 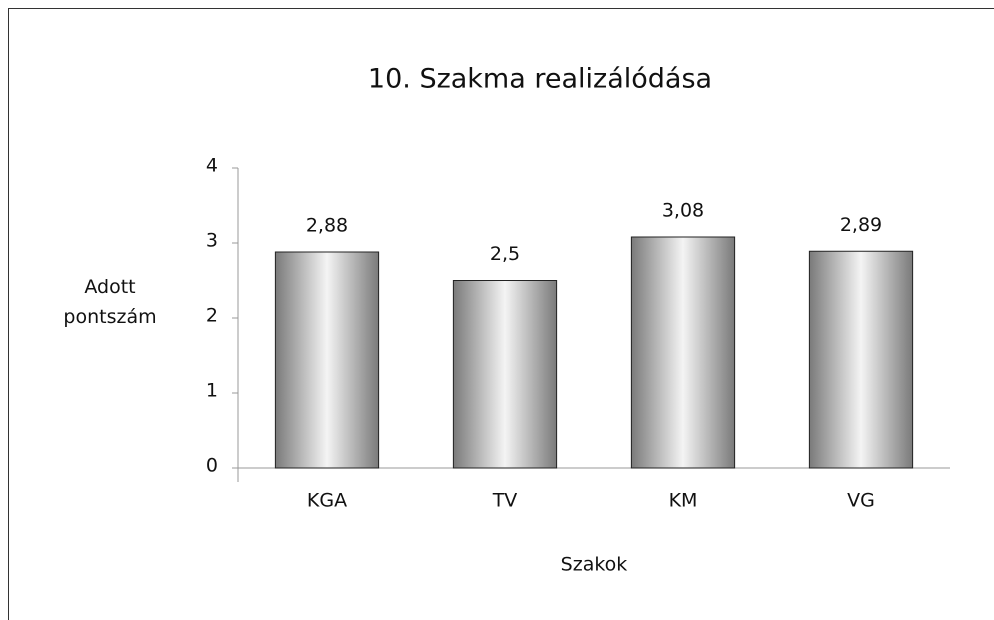 I want to click on x-tick-label: KGA, so click(x=327, y=501).